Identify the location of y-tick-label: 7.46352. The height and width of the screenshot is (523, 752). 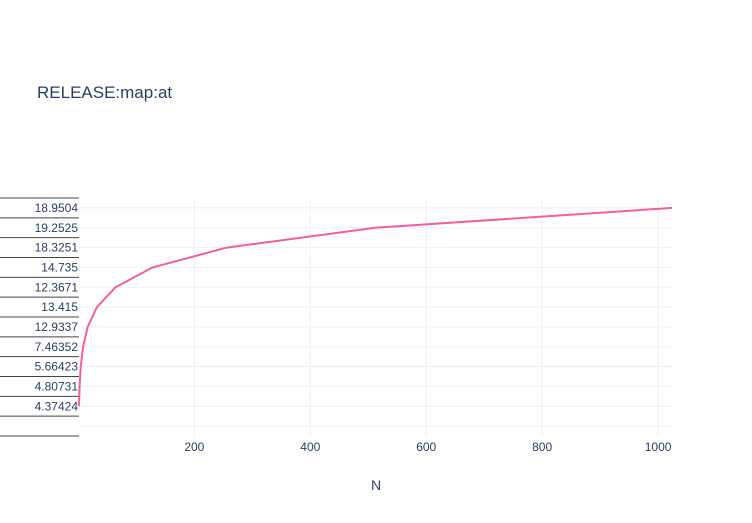
(57, 347).